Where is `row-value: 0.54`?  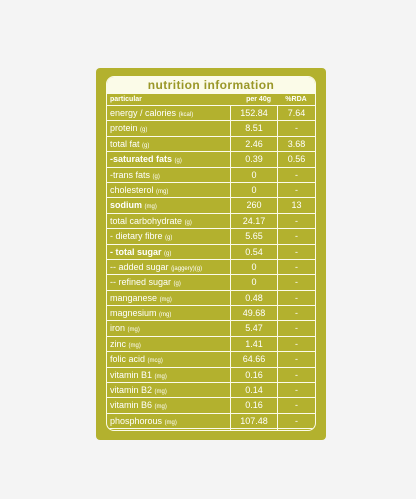
row-value: 0.54 is located at coordinates (254, 251).